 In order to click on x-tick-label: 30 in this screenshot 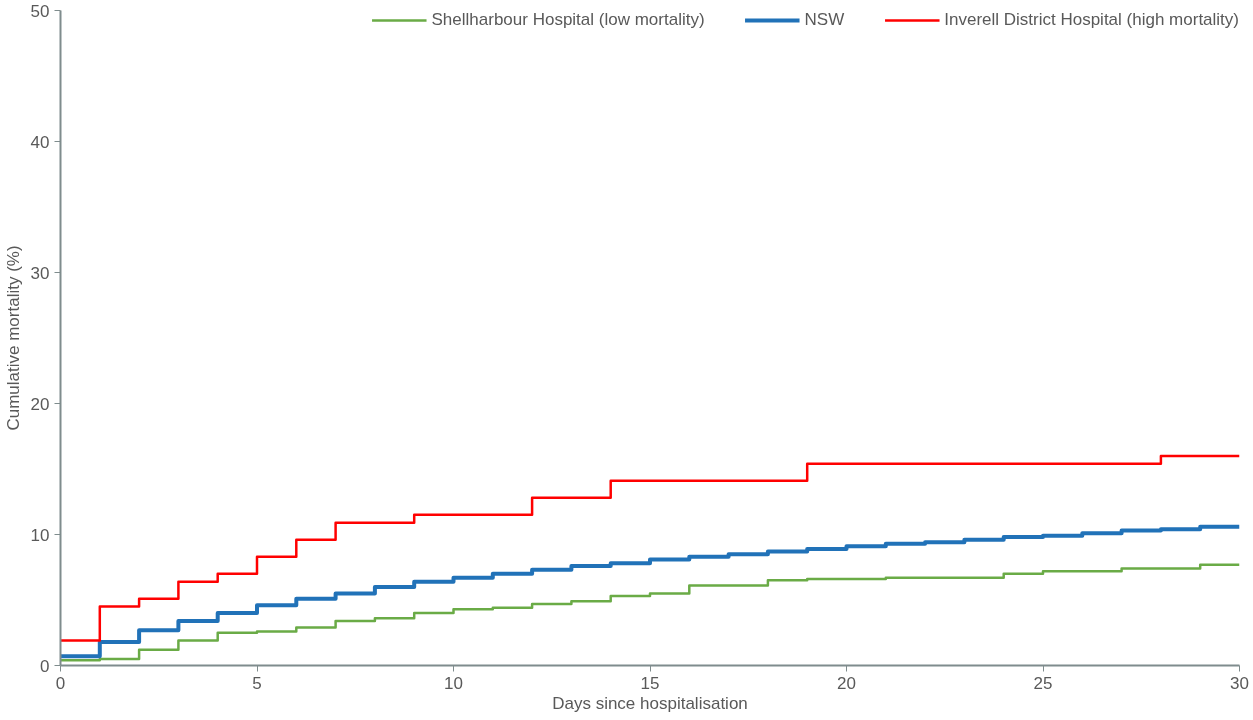, I will do `click(1239, 683)`.